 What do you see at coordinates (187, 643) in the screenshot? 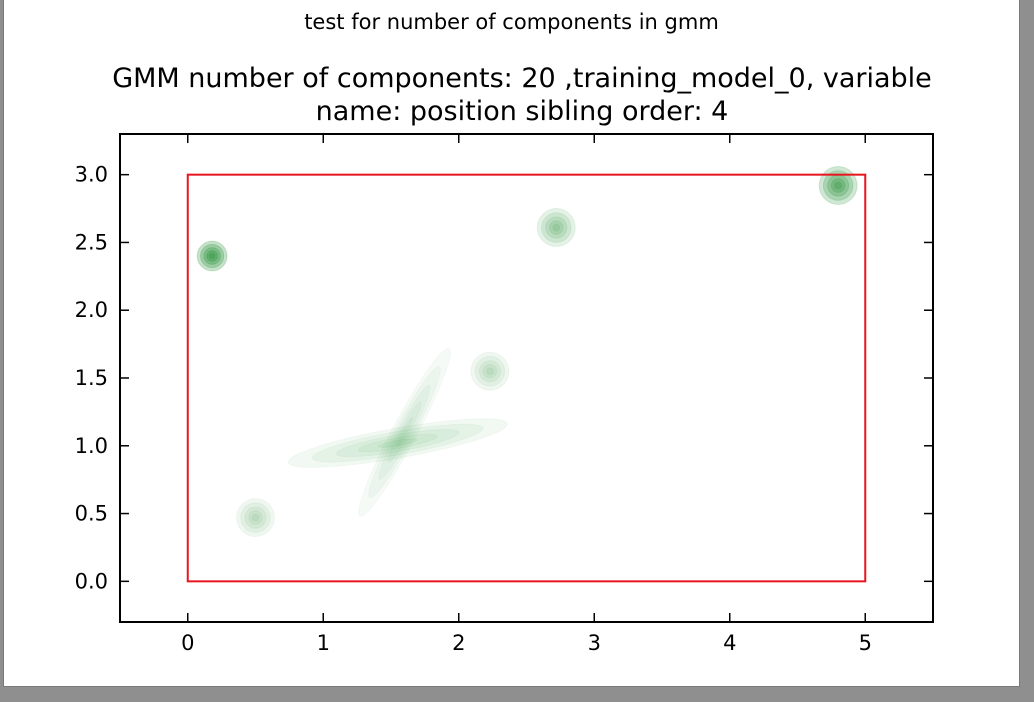
I see `x-tick-label: 0` at bounding box center [187, 643].